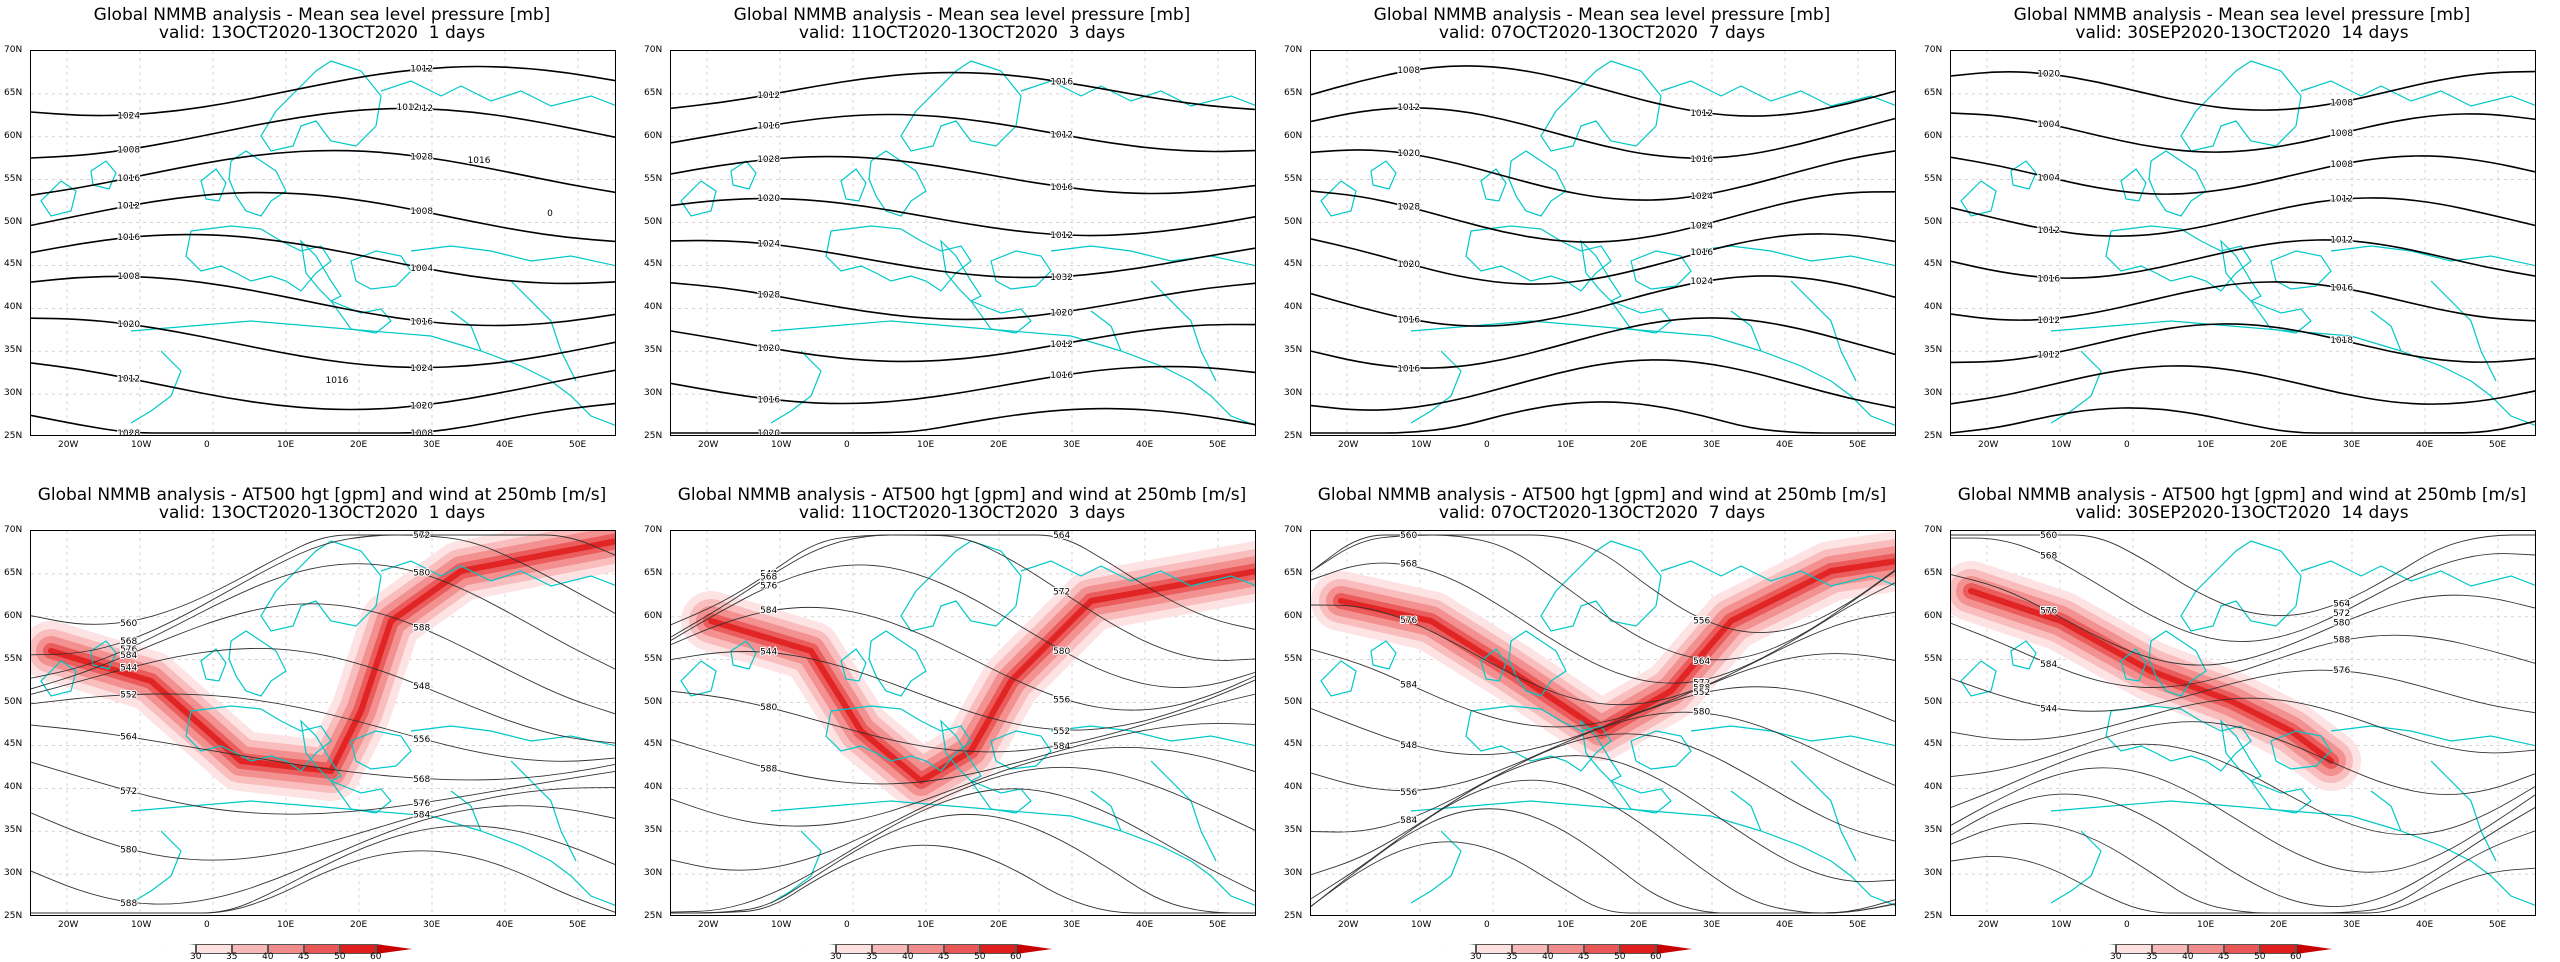  Describe the element at coordinates (421, 573) in the screenshot. I see `contour-label: 580` at that location.